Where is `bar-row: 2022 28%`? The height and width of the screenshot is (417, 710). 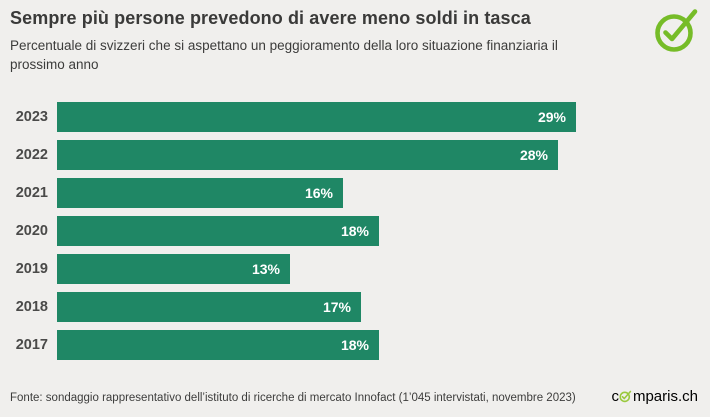
bar-row: 2022 28% is located at coordinates (355, 155).